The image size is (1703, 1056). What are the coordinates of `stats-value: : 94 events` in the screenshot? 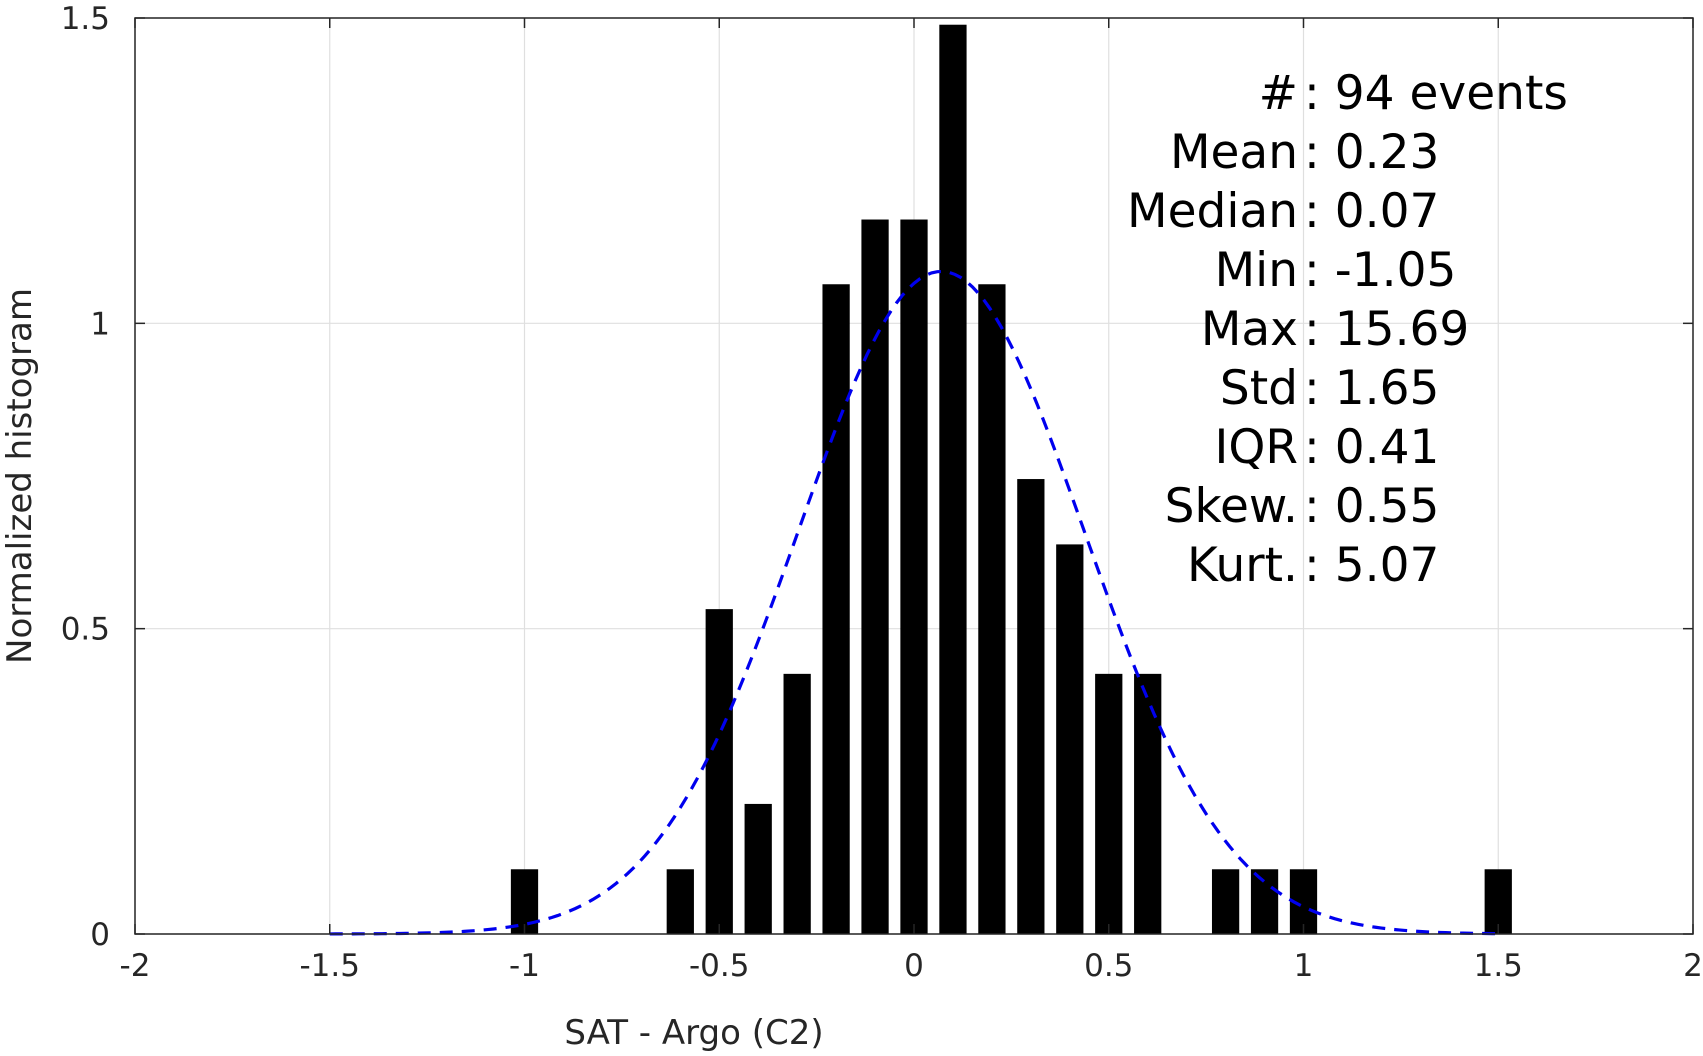 It's located at (1436, 93).